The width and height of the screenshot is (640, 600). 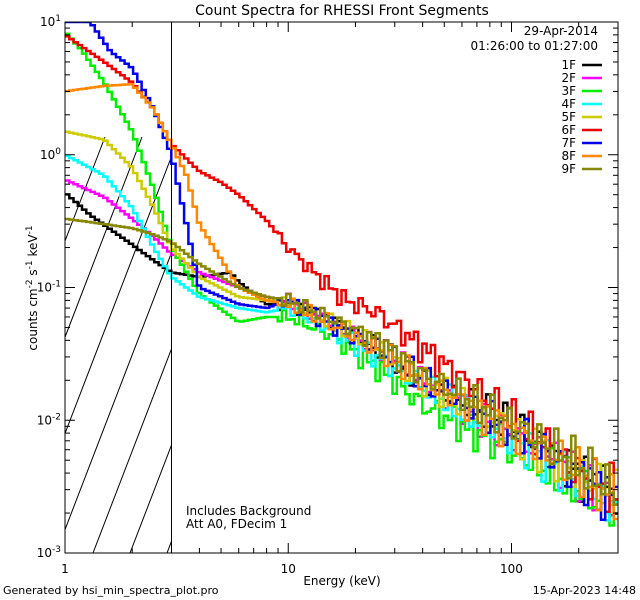 I want to click on legend-label-1F: 1F, so click(x=568, y=65).